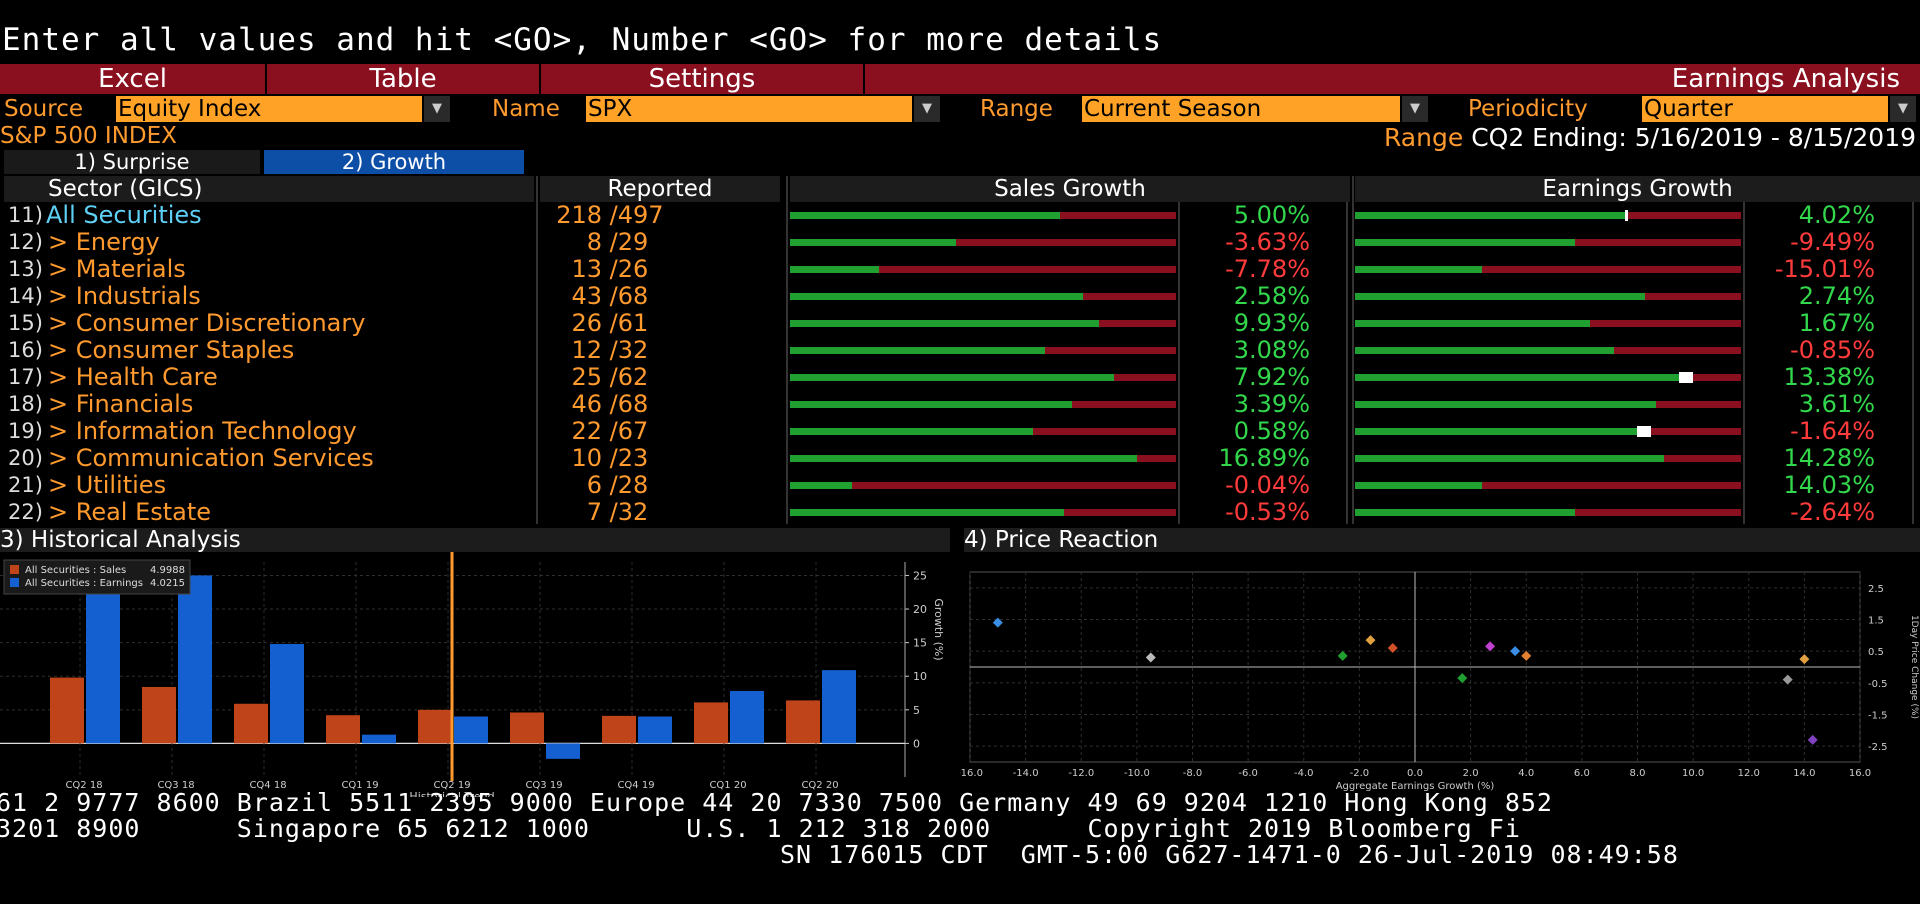  What do you see at coordinates (543, 785) in the screenshot?
I see `x-tick-label: CQ3 19` at bounding box center [543, 785].